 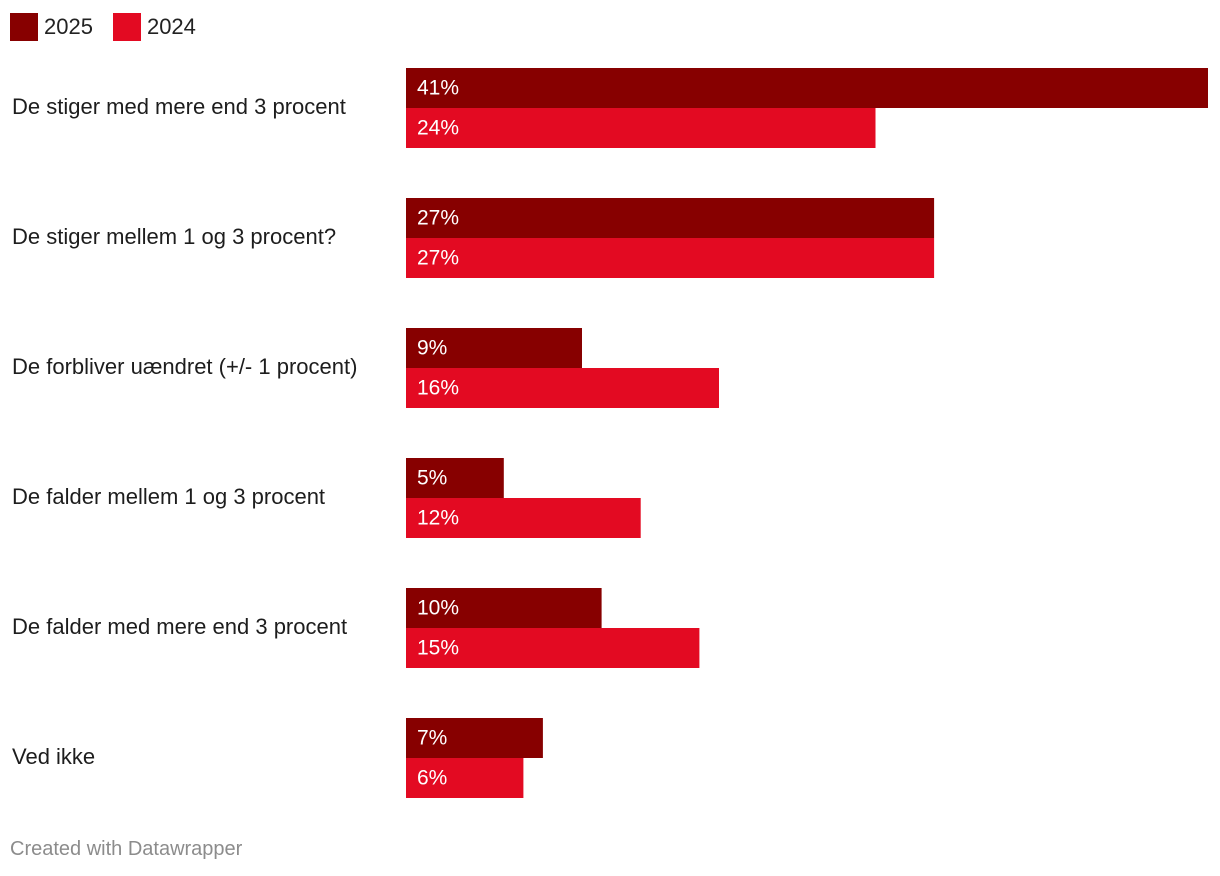 I want to click on legend: 2025 2024, so click(x=103, y=27).